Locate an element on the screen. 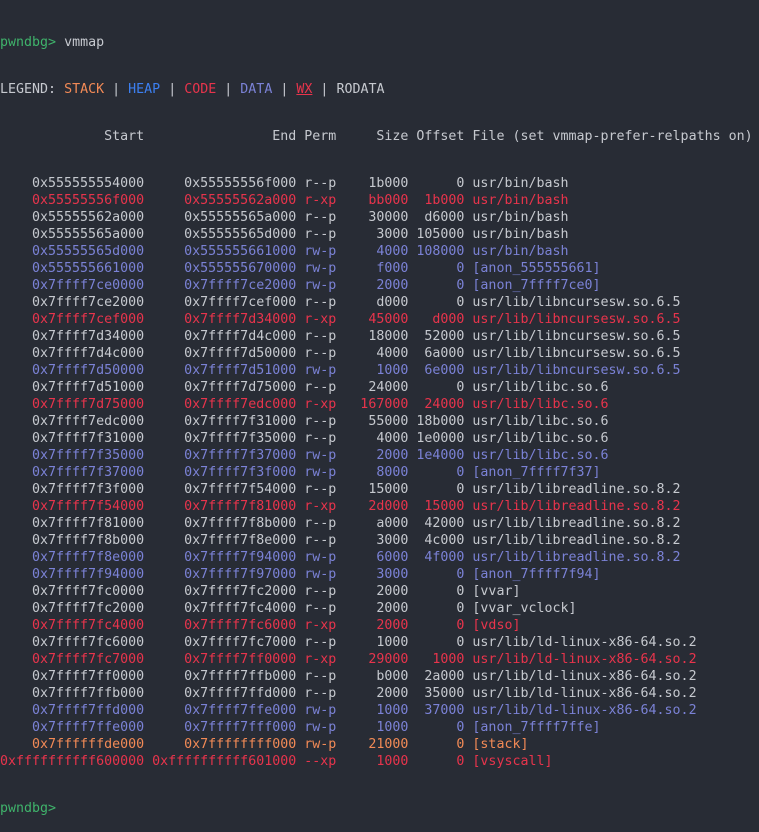 This screenshot has width=759, height=832. size: 8000 is located at coordinates (376, 472).